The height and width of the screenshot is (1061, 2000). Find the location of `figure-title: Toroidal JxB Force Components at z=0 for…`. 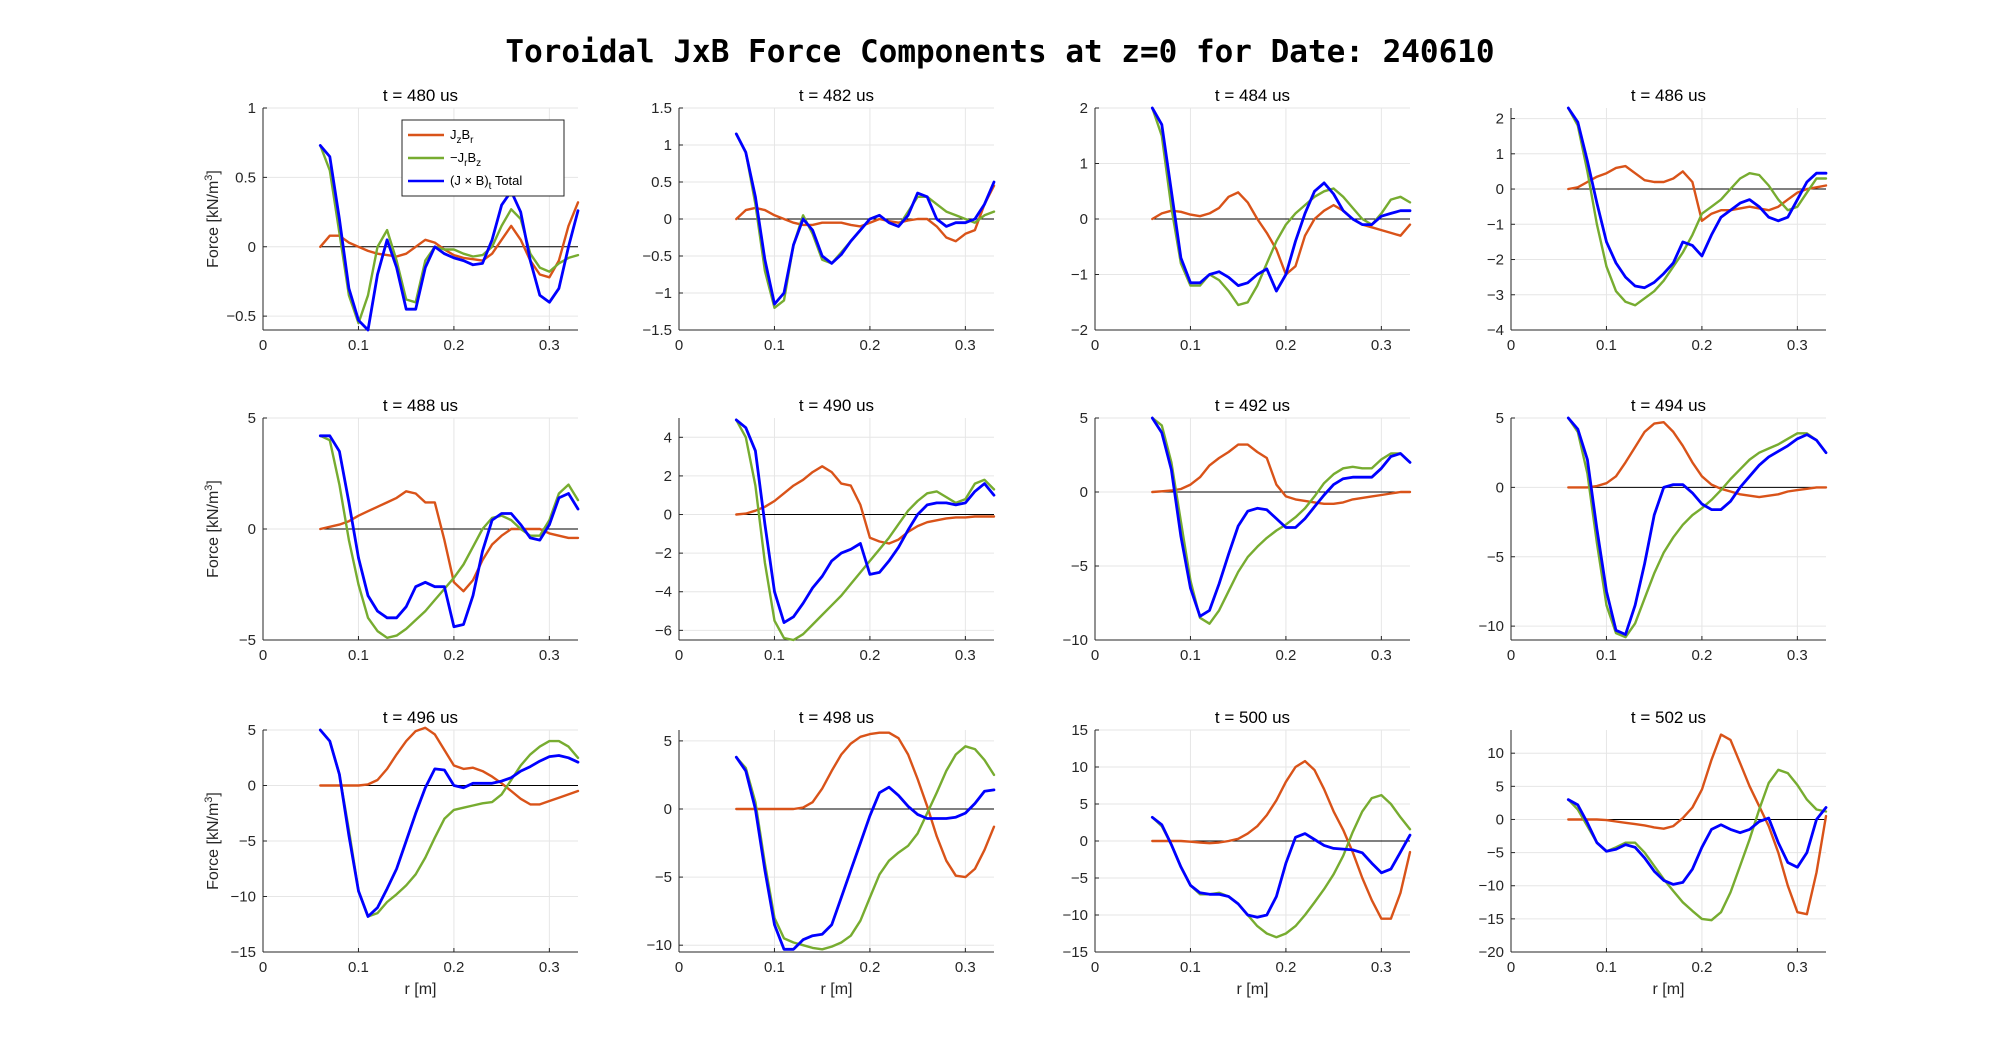

figure-title: Toroidal JxB Force Components at z=0 for… is located at coordinates (999, 52).